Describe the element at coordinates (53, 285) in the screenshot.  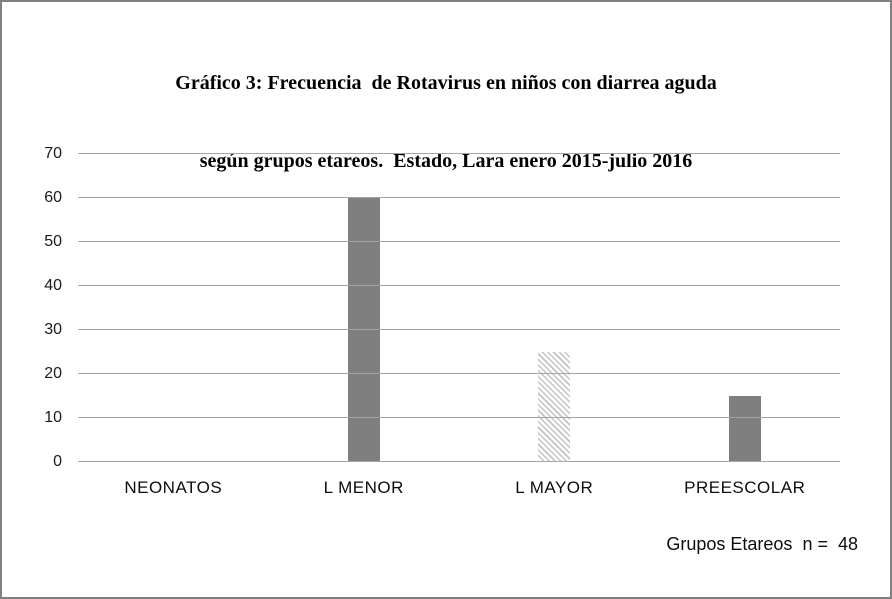
I see `y-tick-label-40: 40` at that location.